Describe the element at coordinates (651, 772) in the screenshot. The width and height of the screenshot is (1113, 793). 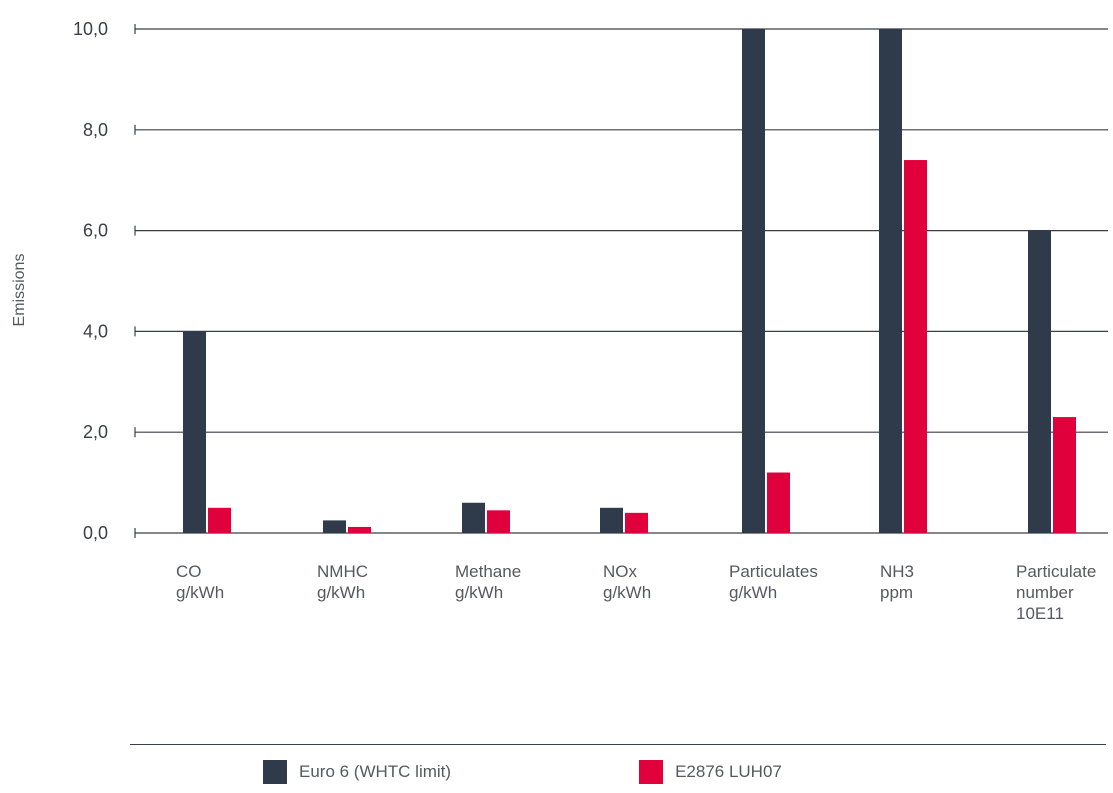
I see `legend-swatch-e2876` at that location.